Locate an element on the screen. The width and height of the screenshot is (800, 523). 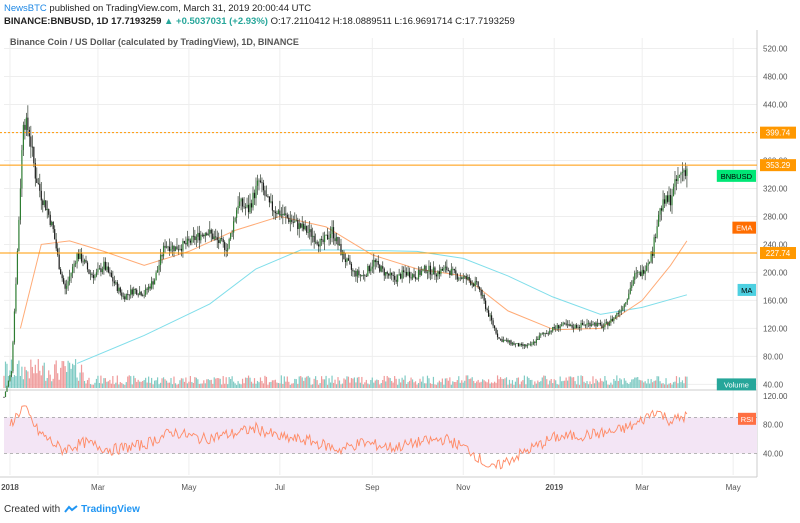
y-tick-label-8: 200.00 is located at coordinates (775, 272).